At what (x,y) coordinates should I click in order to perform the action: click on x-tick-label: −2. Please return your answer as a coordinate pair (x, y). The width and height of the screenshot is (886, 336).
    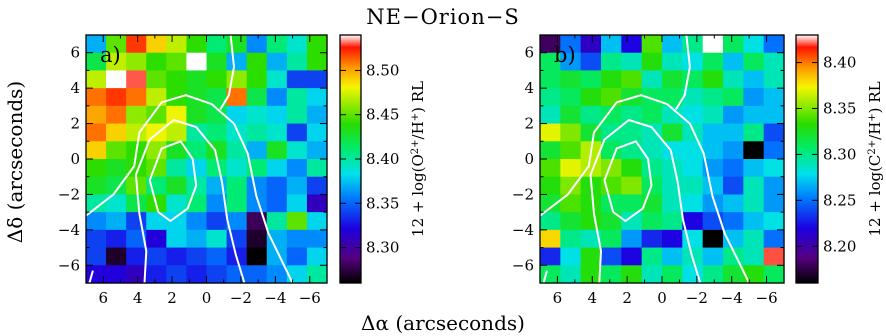
    Looking at the image, I should click on (697, 298).